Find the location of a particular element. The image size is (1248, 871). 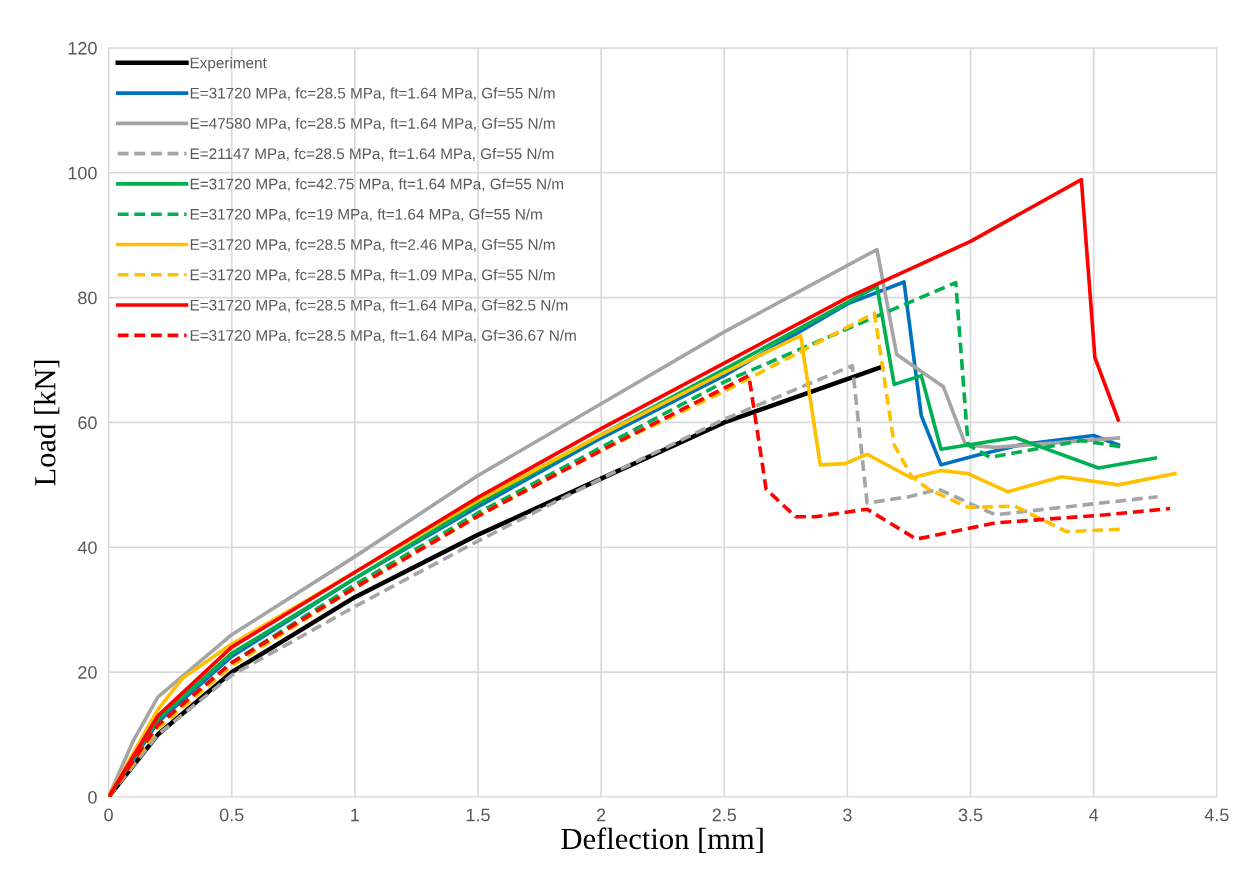

x-axis-title: Deflection [mm] is located at coordinates (662, 840).